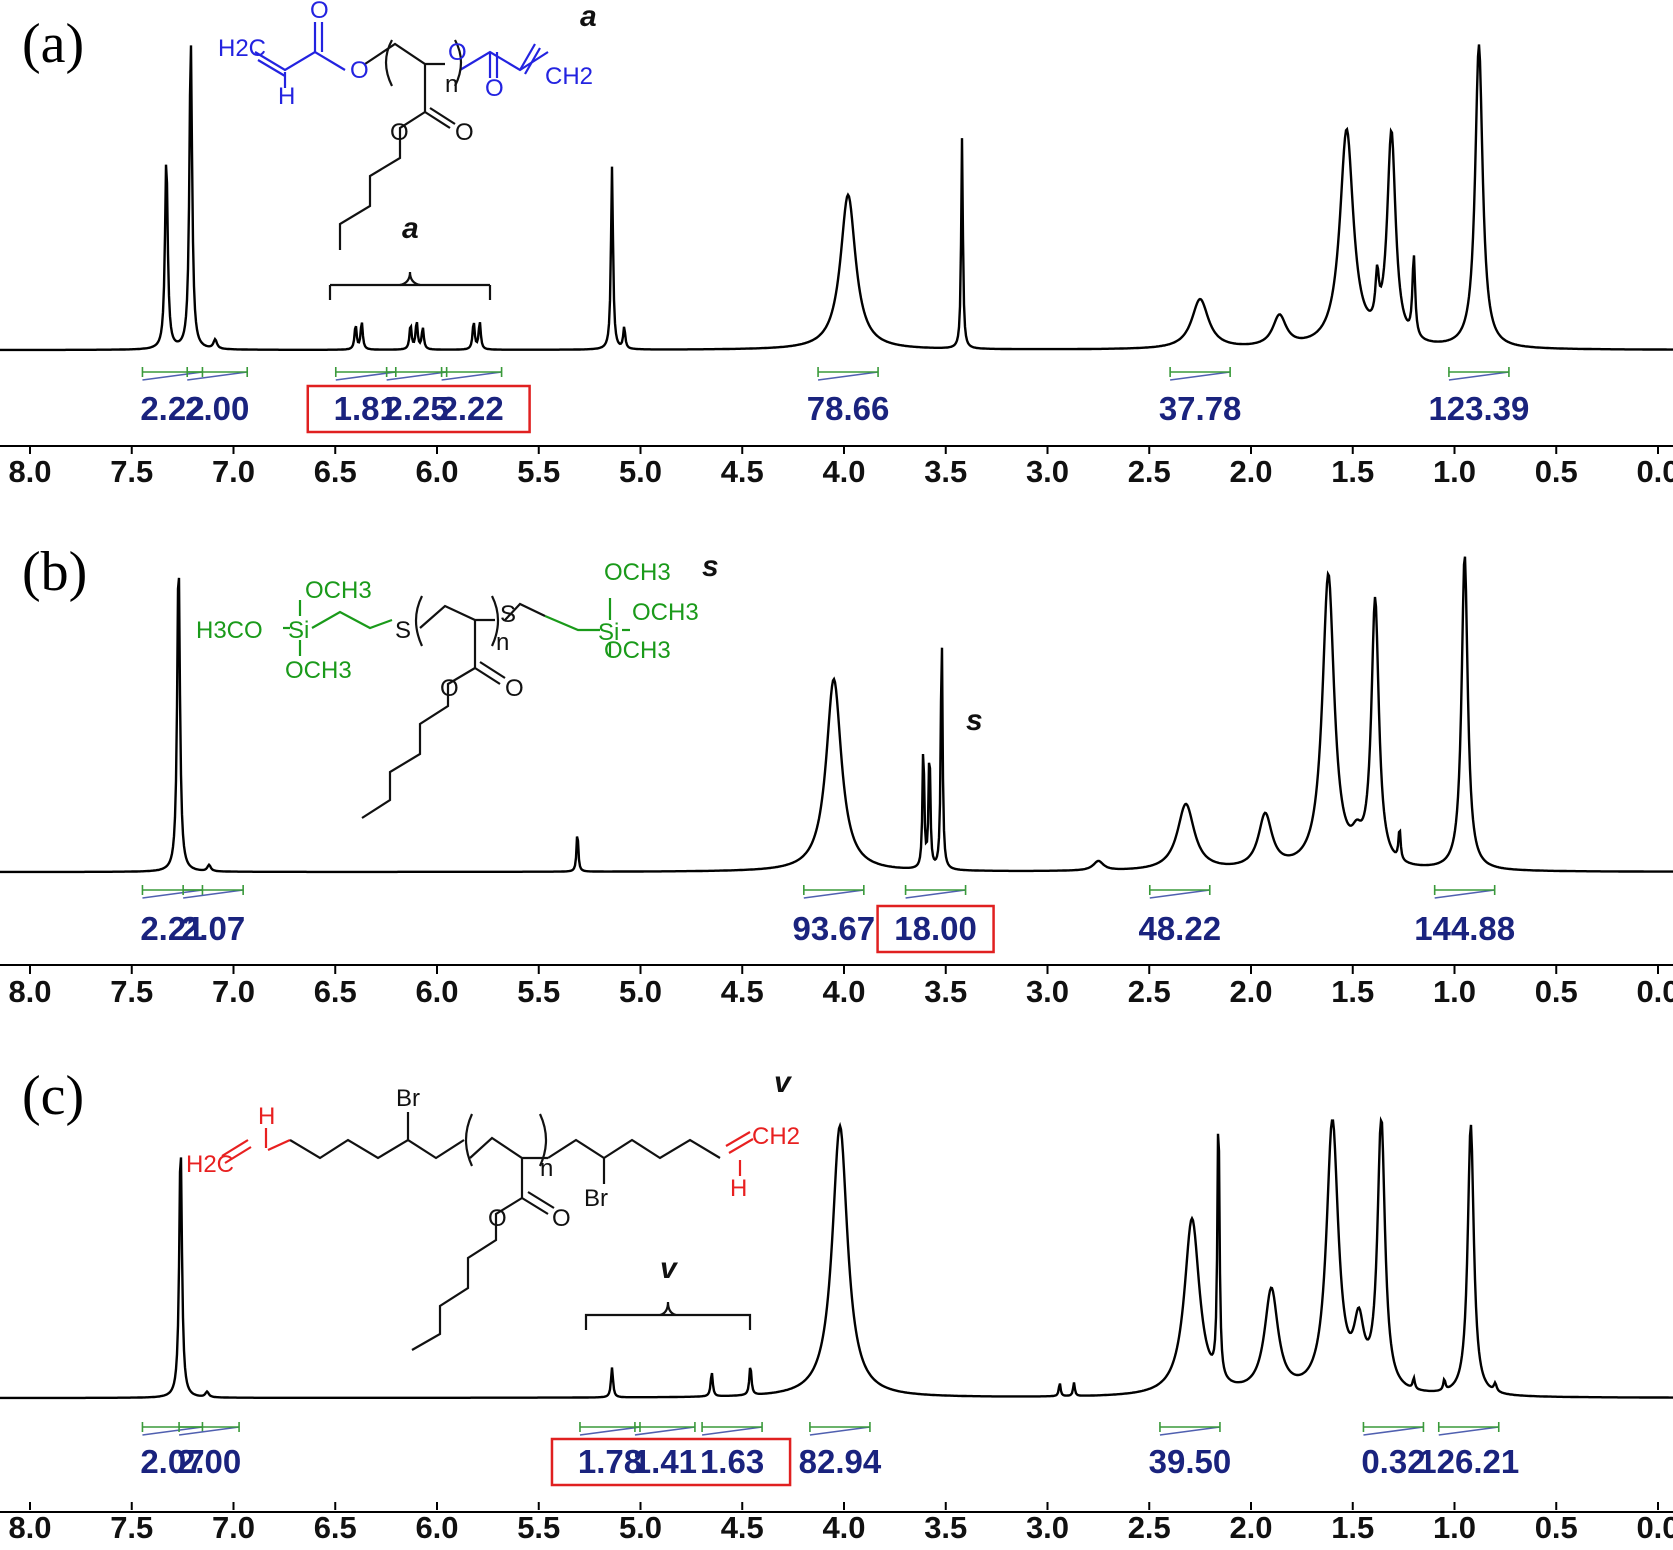  What do you see at coordinates (1250, 991) in the screenshot?
I see `x-tick-label: 2.0` at bounding box center [1250, 991].